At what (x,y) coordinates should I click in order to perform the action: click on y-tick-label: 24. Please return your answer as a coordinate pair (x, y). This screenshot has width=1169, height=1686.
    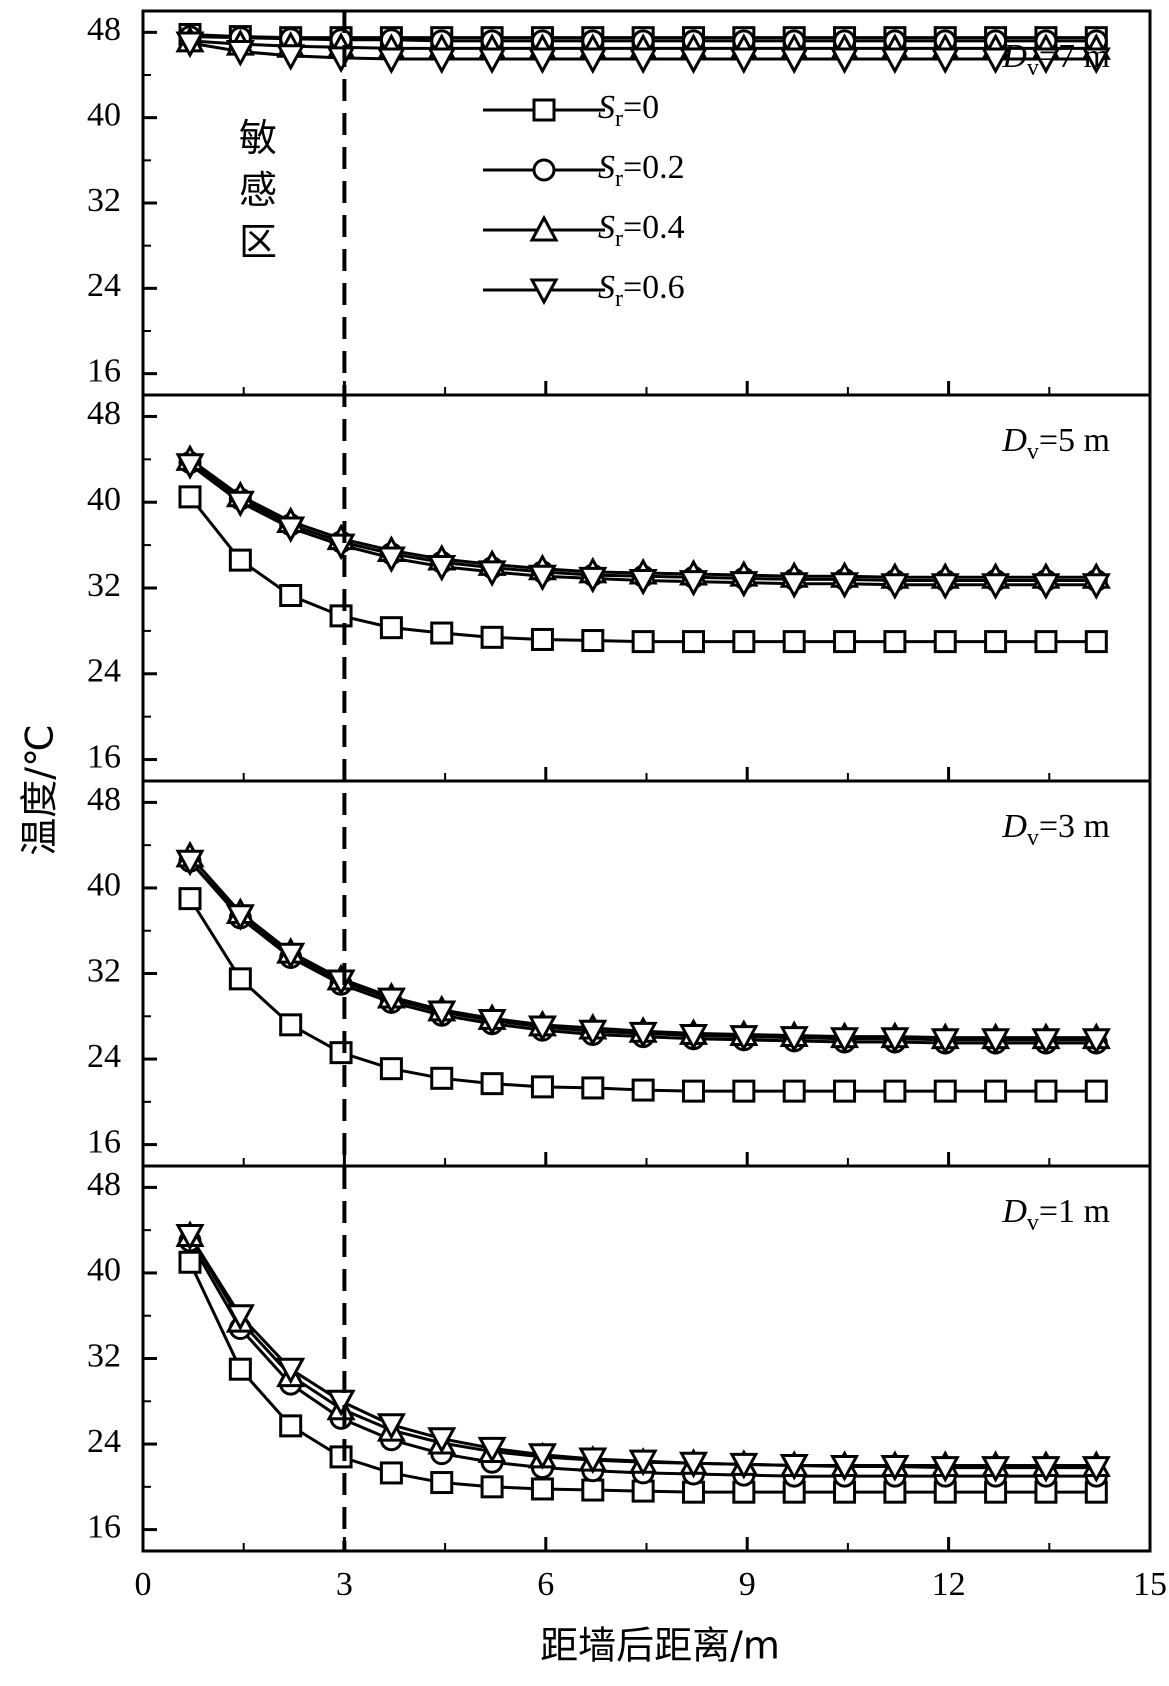
    Looking at the image, I should click on (104, 1441).